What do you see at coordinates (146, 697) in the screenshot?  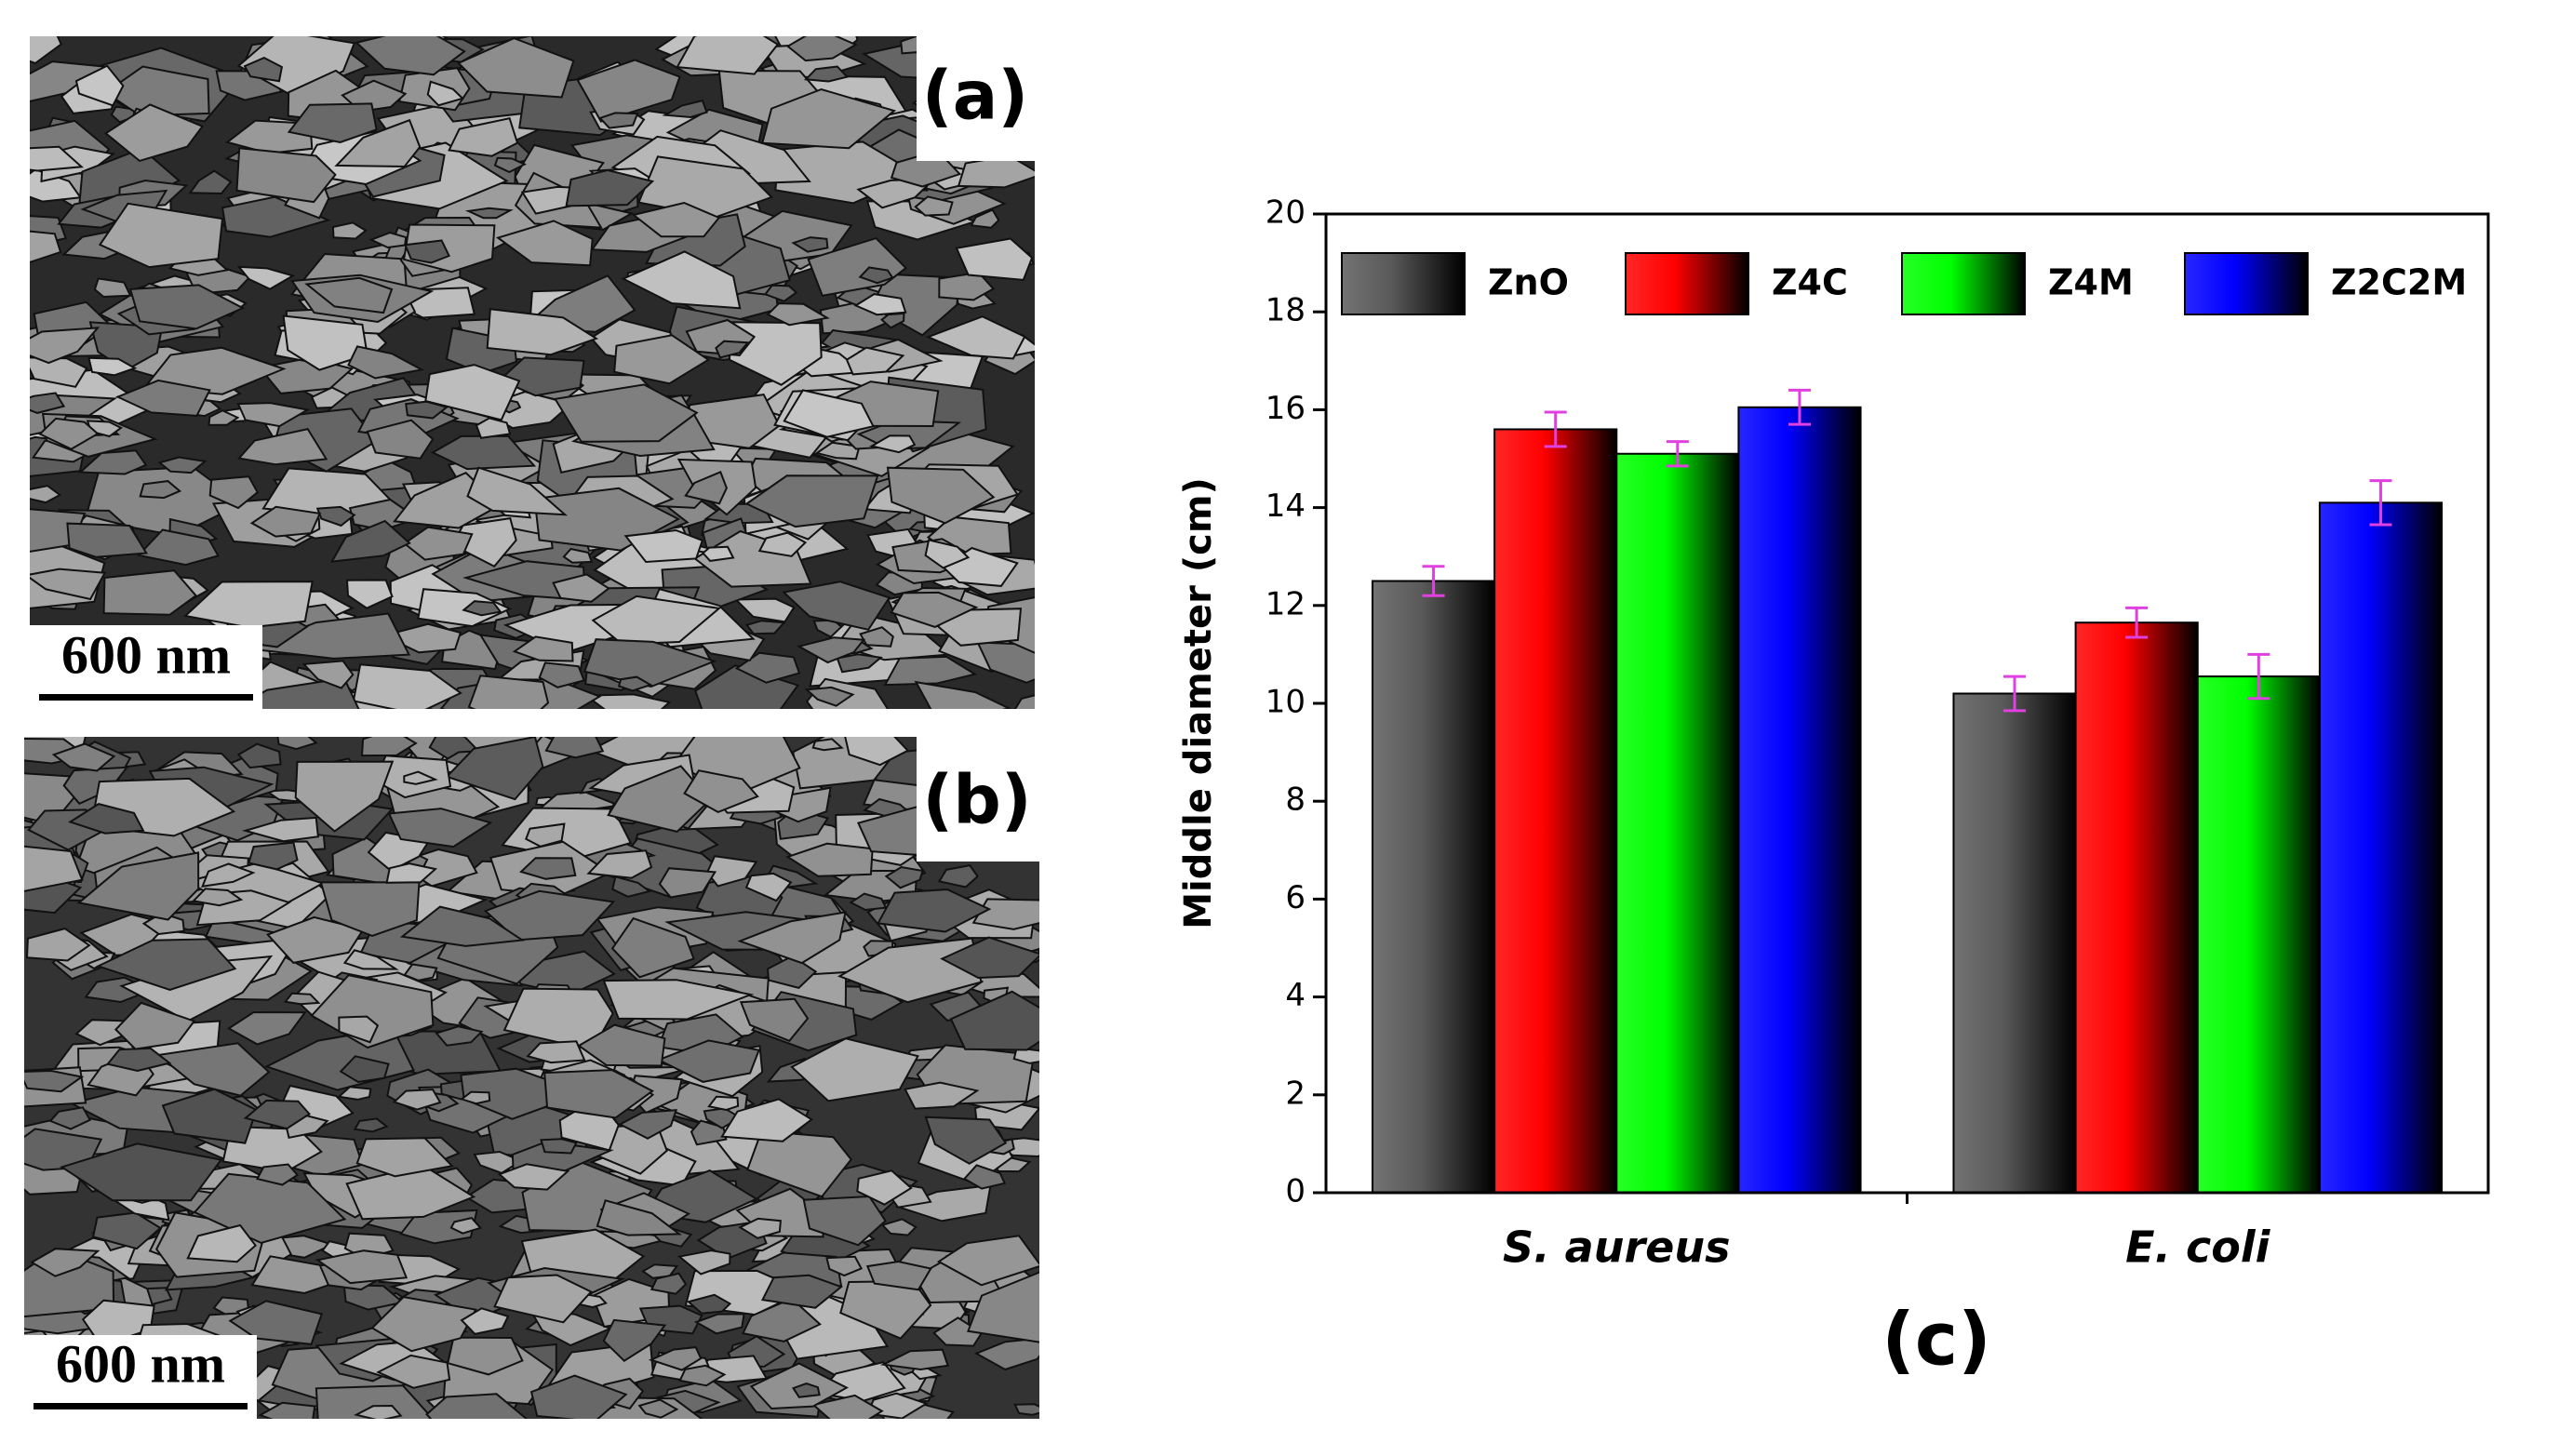 I see `scale-bar` at bounding box center [146, 697].